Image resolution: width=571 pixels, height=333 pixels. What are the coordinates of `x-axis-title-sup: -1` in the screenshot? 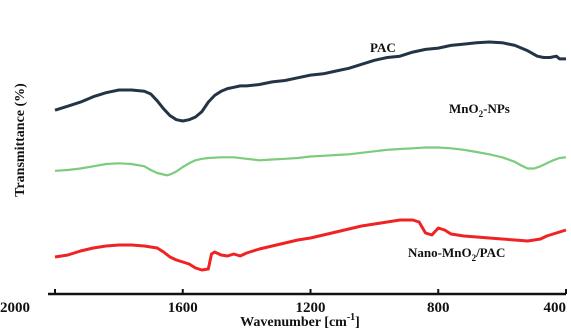 It's located at (351, 317).